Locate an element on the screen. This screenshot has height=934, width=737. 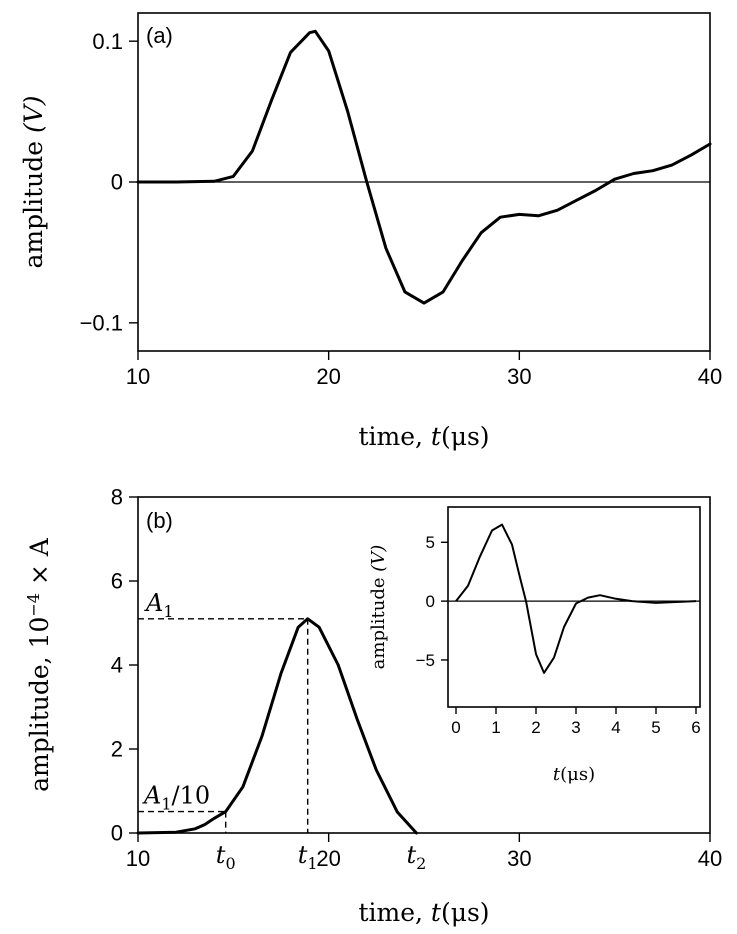
i-x-tick-label: 1 is located at coordinates (495, 727).